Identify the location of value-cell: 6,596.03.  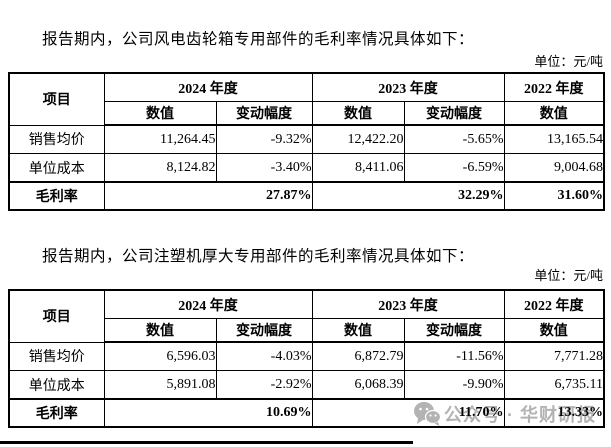
(160, 356).